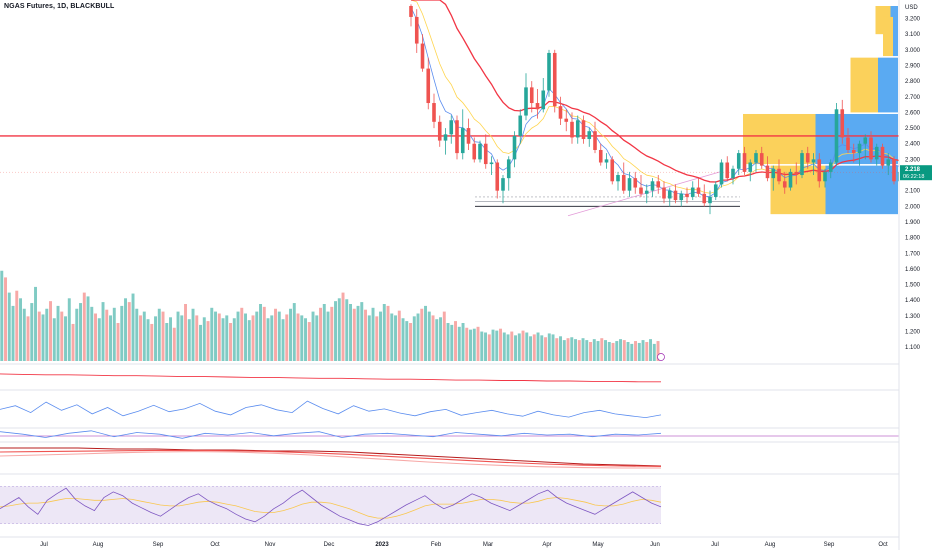  Describe the element at coordinates (913, 301) in the screenshot. I see `price-tick-label: 1.400` at that location.